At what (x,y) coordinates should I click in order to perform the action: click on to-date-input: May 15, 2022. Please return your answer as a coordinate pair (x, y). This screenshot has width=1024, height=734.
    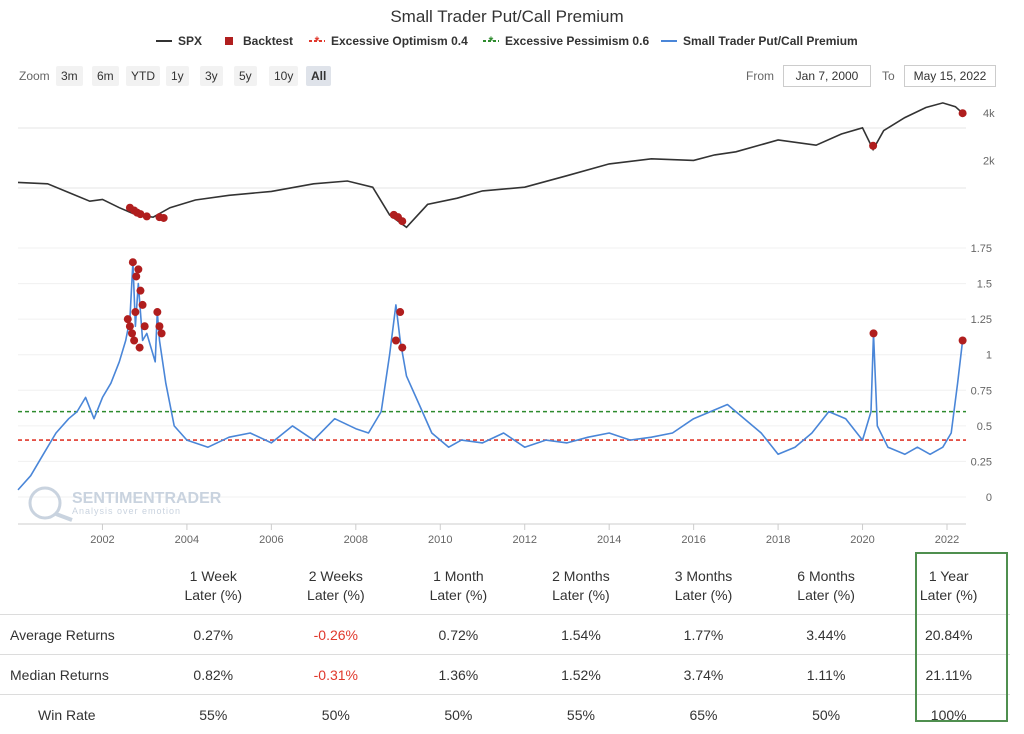
    Looking at the image, I should click on (950, 76).